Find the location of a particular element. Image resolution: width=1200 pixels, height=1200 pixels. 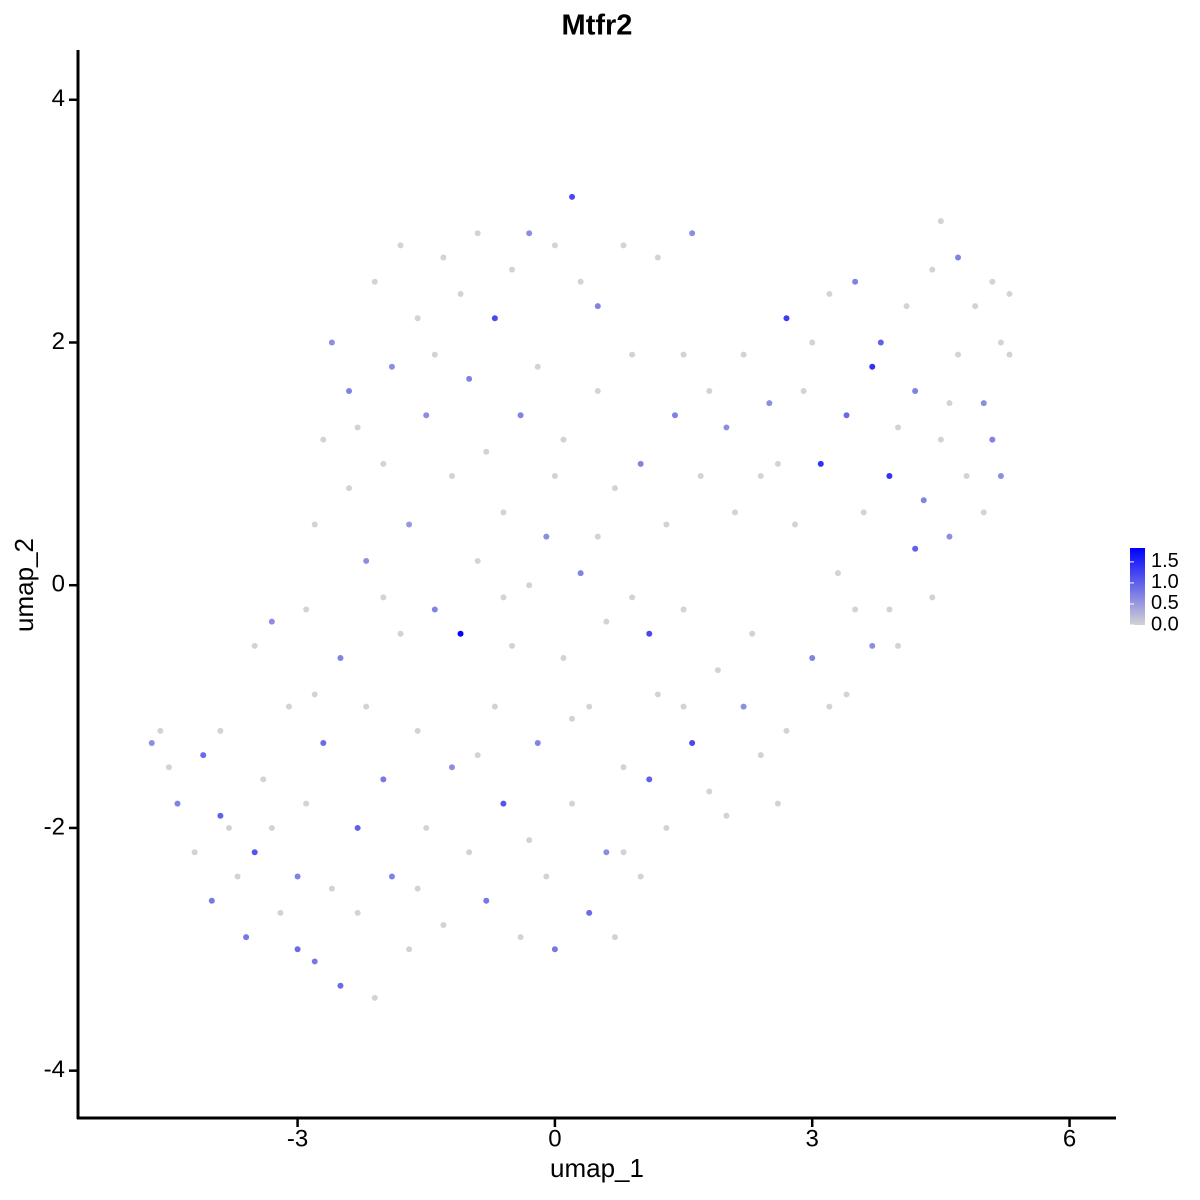

x-tick-label: 0 is located at coordinates (554, 1138).